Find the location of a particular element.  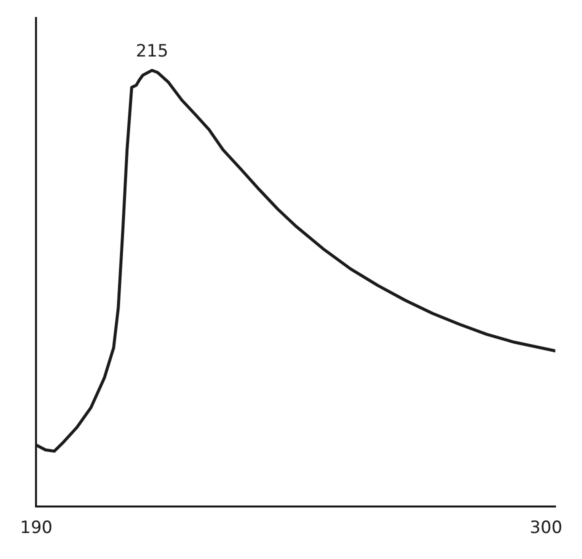

x-tick-label: 300 is located at coordinates (546, 528).